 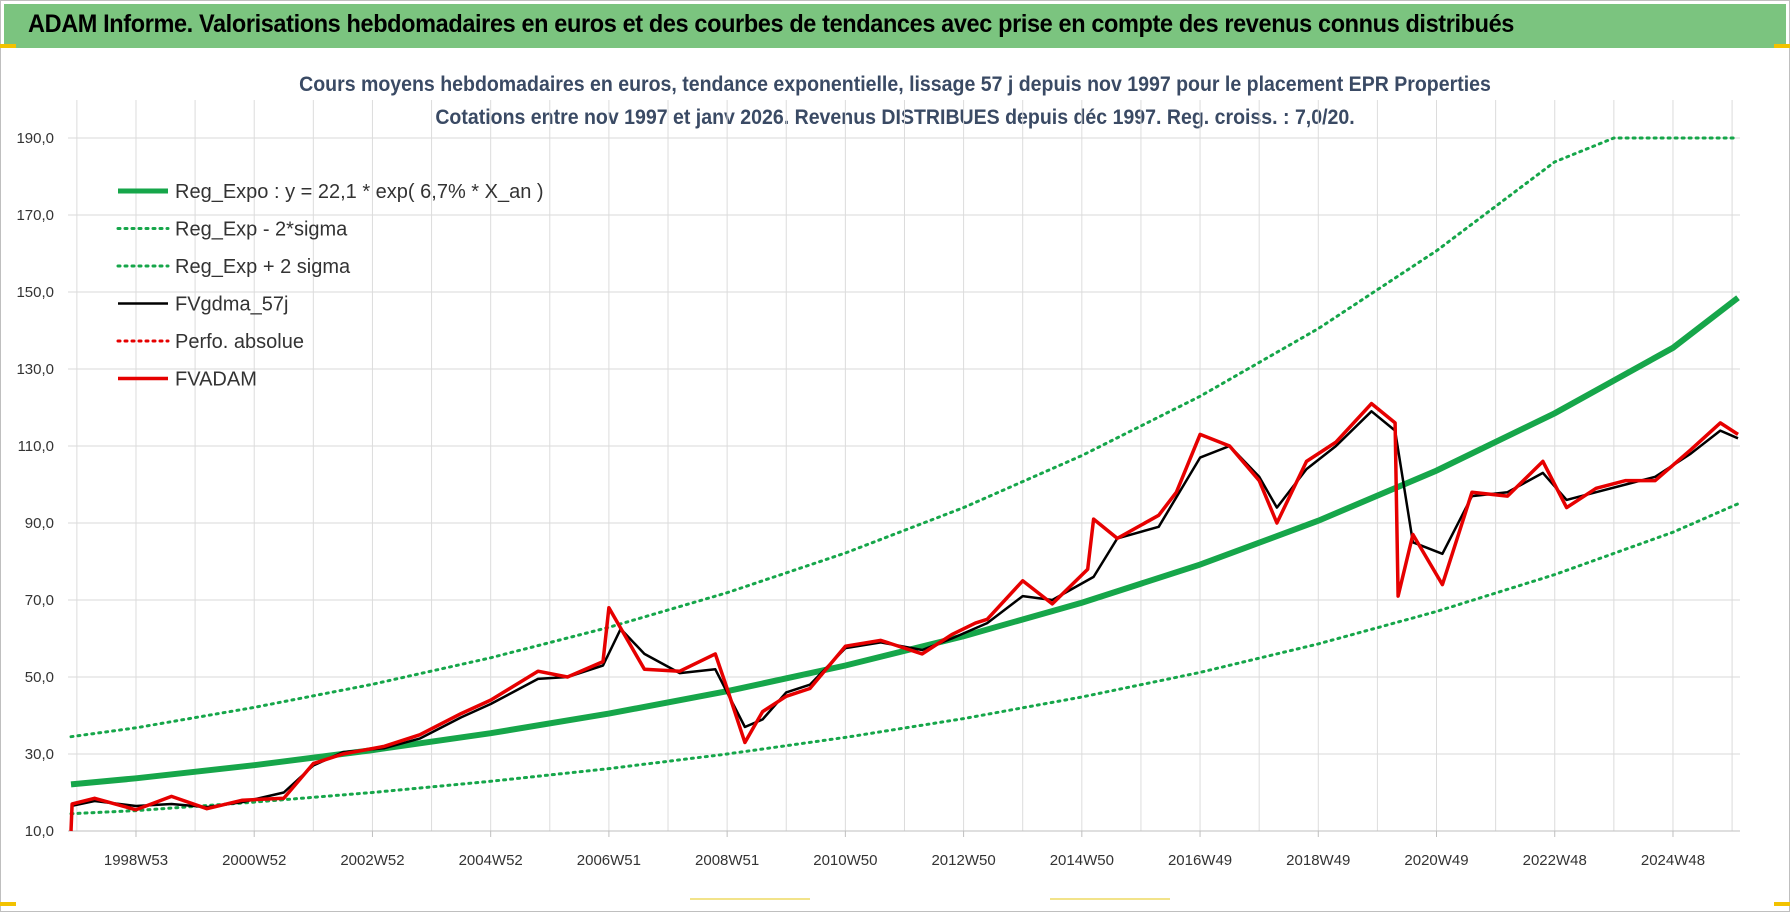 I want to click on legend-label: Perfo. absolue, so click(x=239, y=342).